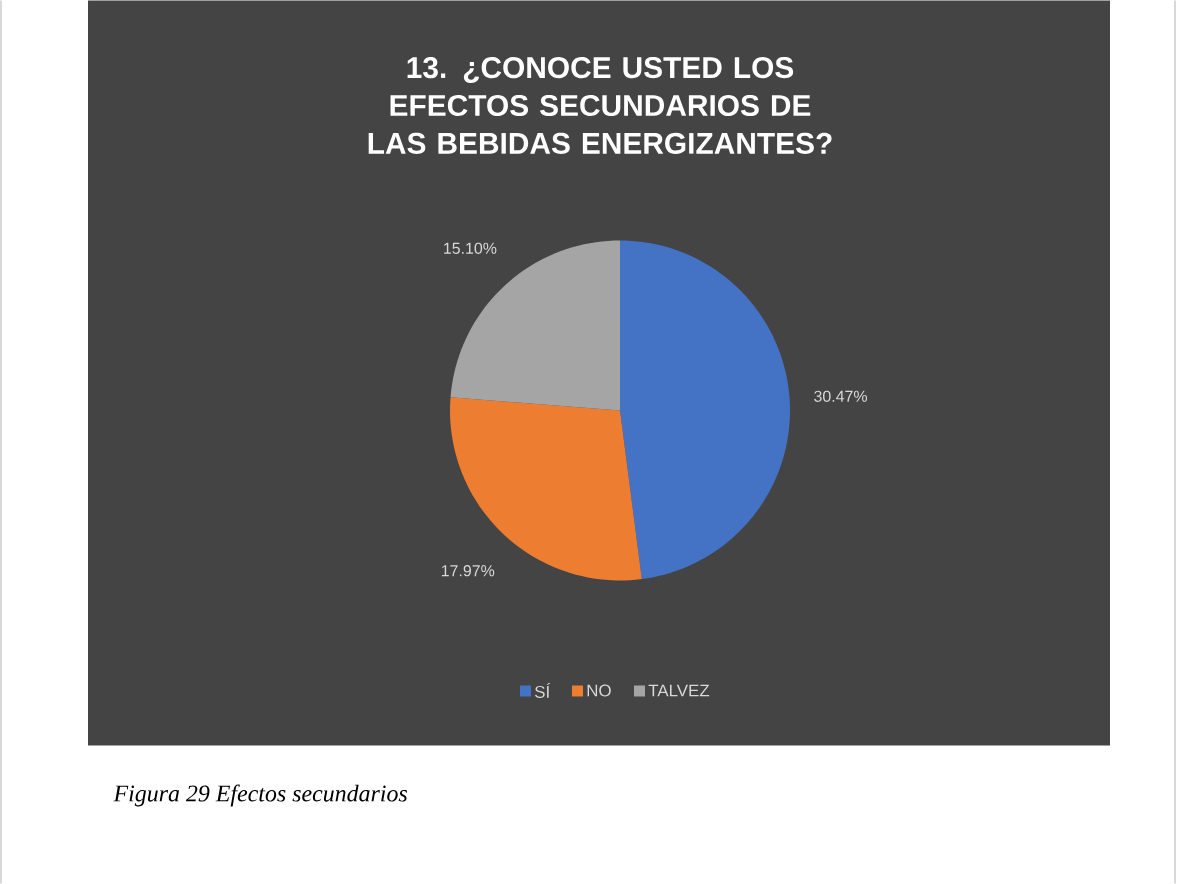  Describe the element at coordinates (468, 571) in the screenshot. I see `data-label: 17.97%` at that location.